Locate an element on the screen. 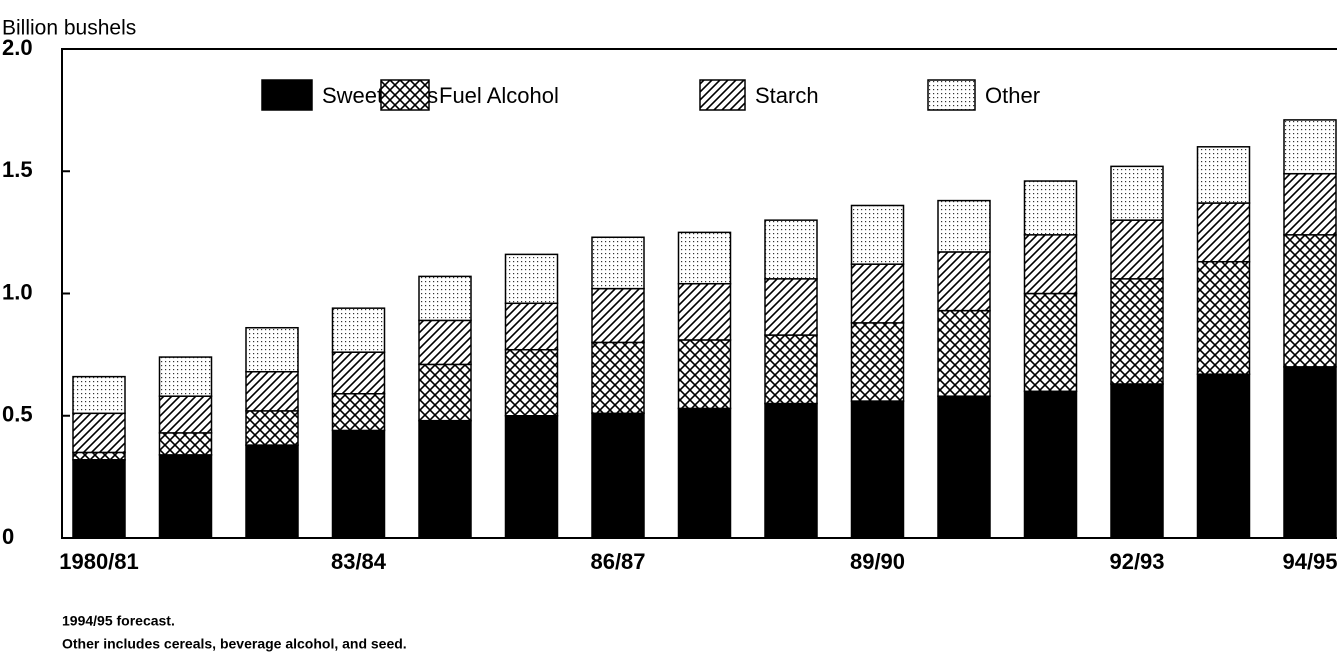 The width and height of the screenshot is (1337, 652). x-tick-label: 83/84 is located at coordinates (359, 561).